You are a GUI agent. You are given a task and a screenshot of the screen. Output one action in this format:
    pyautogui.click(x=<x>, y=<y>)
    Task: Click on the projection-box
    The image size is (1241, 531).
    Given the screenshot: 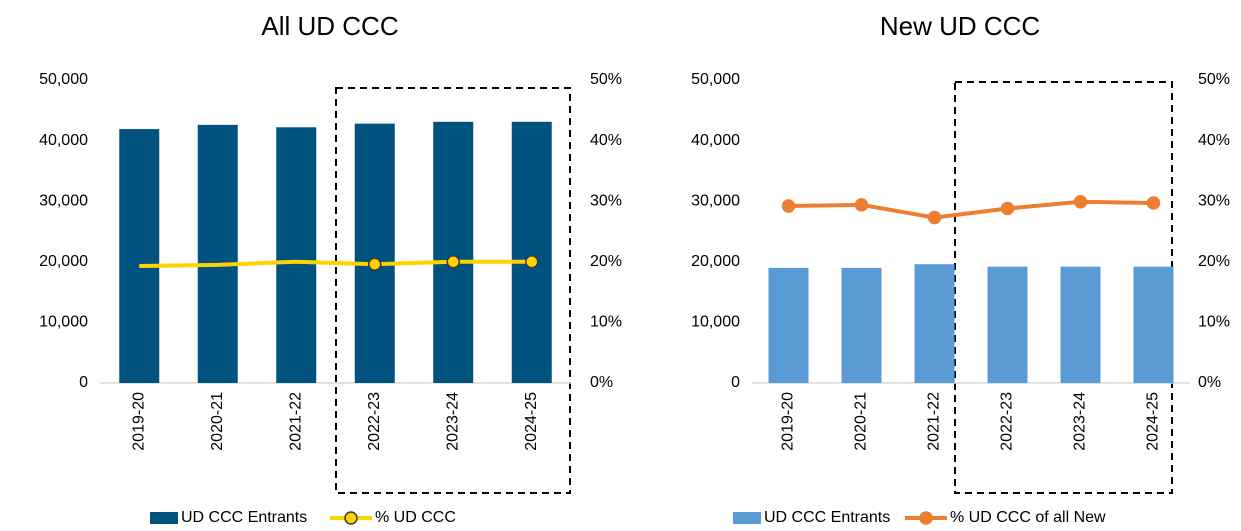 What is the action you would take?
    pyautogui.click(x=453, y=290)
    